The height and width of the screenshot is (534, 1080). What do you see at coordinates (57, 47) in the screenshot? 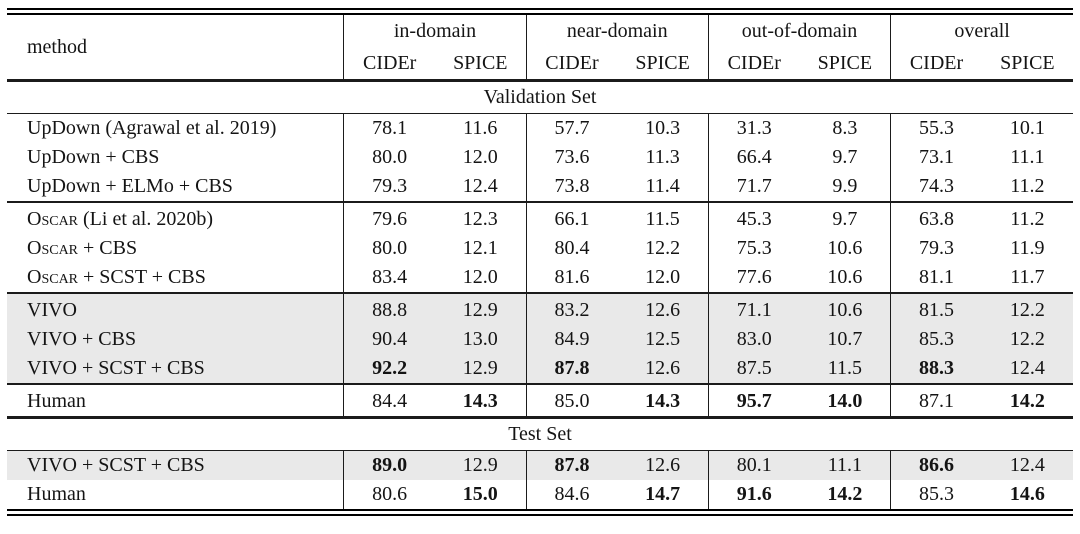
I see `method-header-cell: method` at bounding box center [57, 47].